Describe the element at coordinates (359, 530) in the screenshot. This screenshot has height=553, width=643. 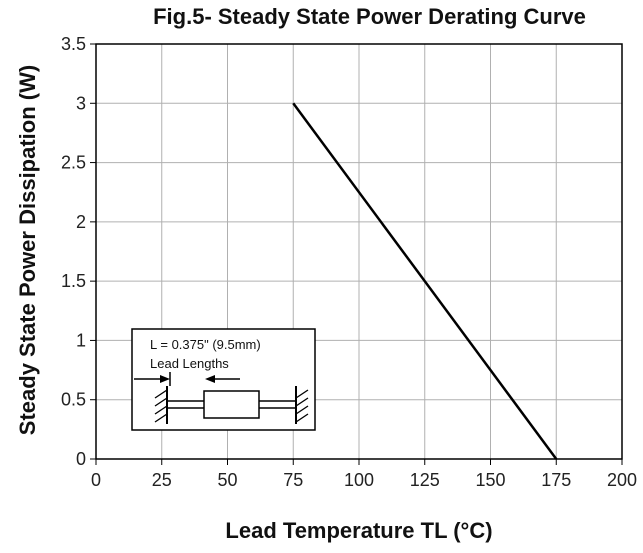
I see `x-axis-label: Lead Temperature TL (°C)` at that location.